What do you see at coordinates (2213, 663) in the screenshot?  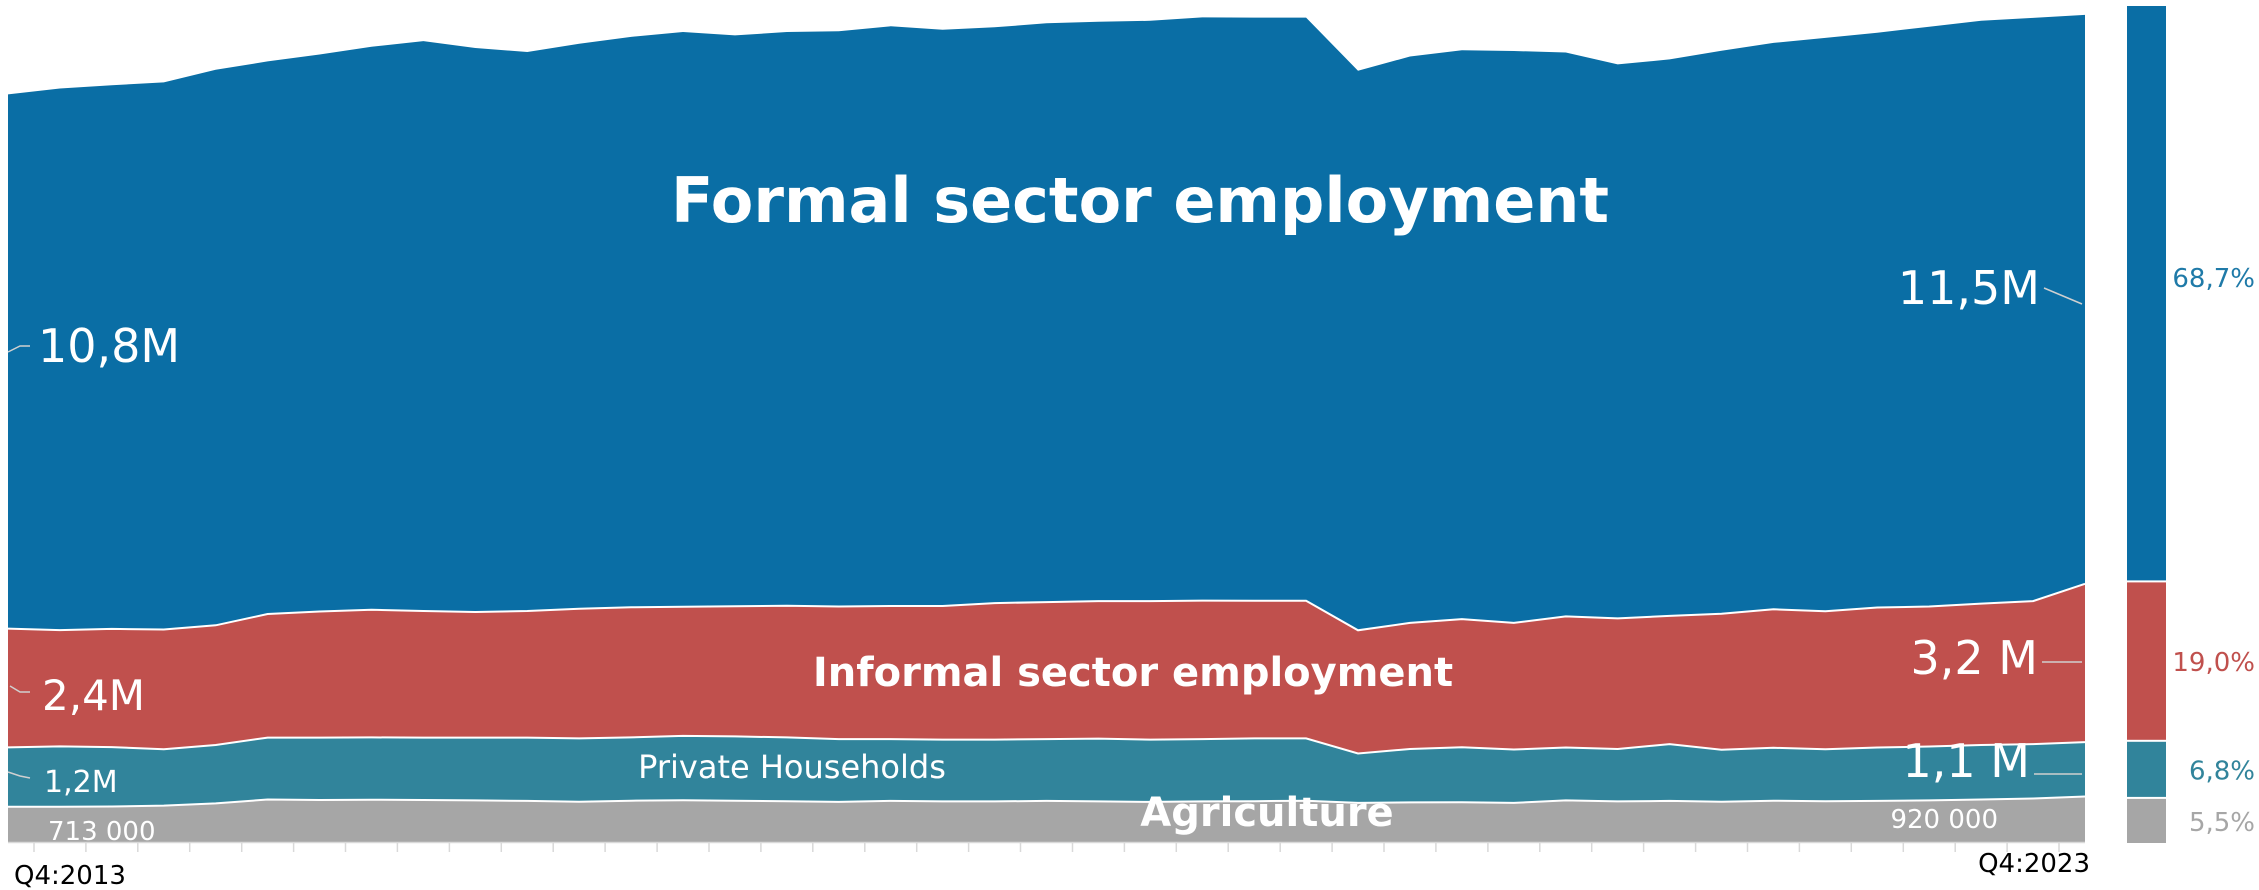 I see `share-label-informal: 19,0%` at bounding box center [2213, 663].